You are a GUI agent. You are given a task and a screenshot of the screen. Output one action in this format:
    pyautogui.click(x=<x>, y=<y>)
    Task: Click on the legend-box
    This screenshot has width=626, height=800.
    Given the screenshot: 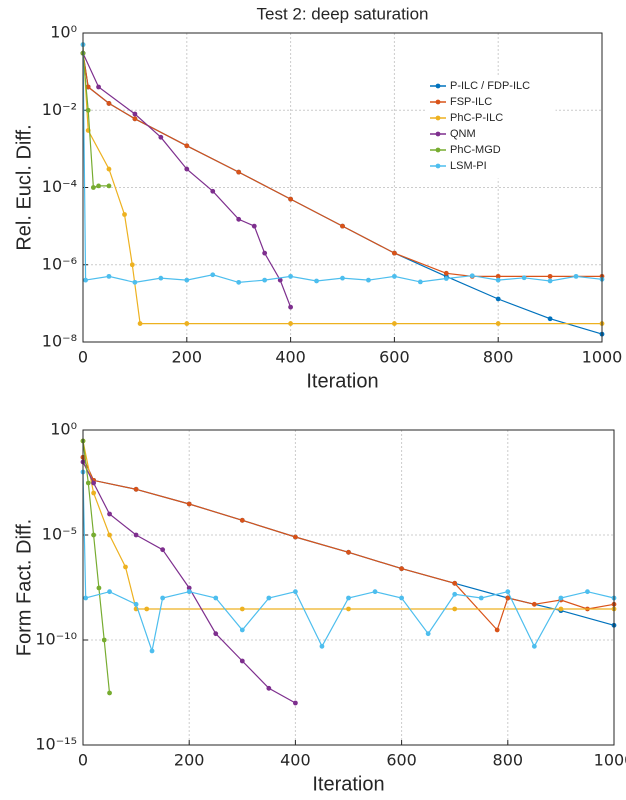 What is the action you would take?
    pyautogui.click(x=491, y=127)
    